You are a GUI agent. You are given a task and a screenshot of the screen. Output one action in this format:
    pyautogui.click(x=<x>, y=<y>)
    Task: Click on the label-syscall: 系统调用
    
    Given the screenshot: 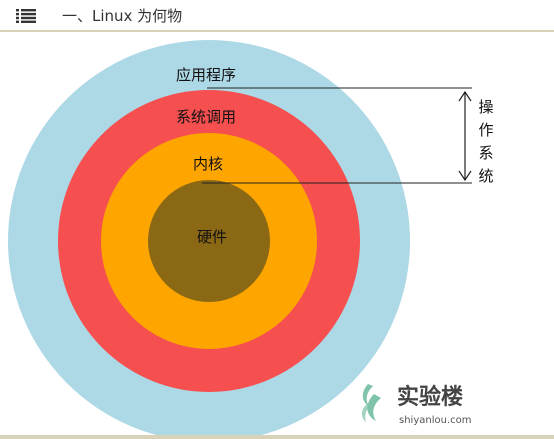 What is the action you would take?
    pyautogui.click(x=206, y=117)
    